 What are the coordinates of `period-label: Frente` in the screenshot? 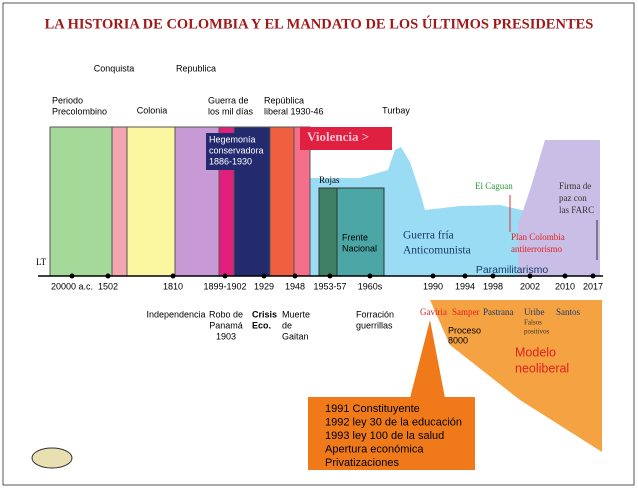 It's located at (355, 237).